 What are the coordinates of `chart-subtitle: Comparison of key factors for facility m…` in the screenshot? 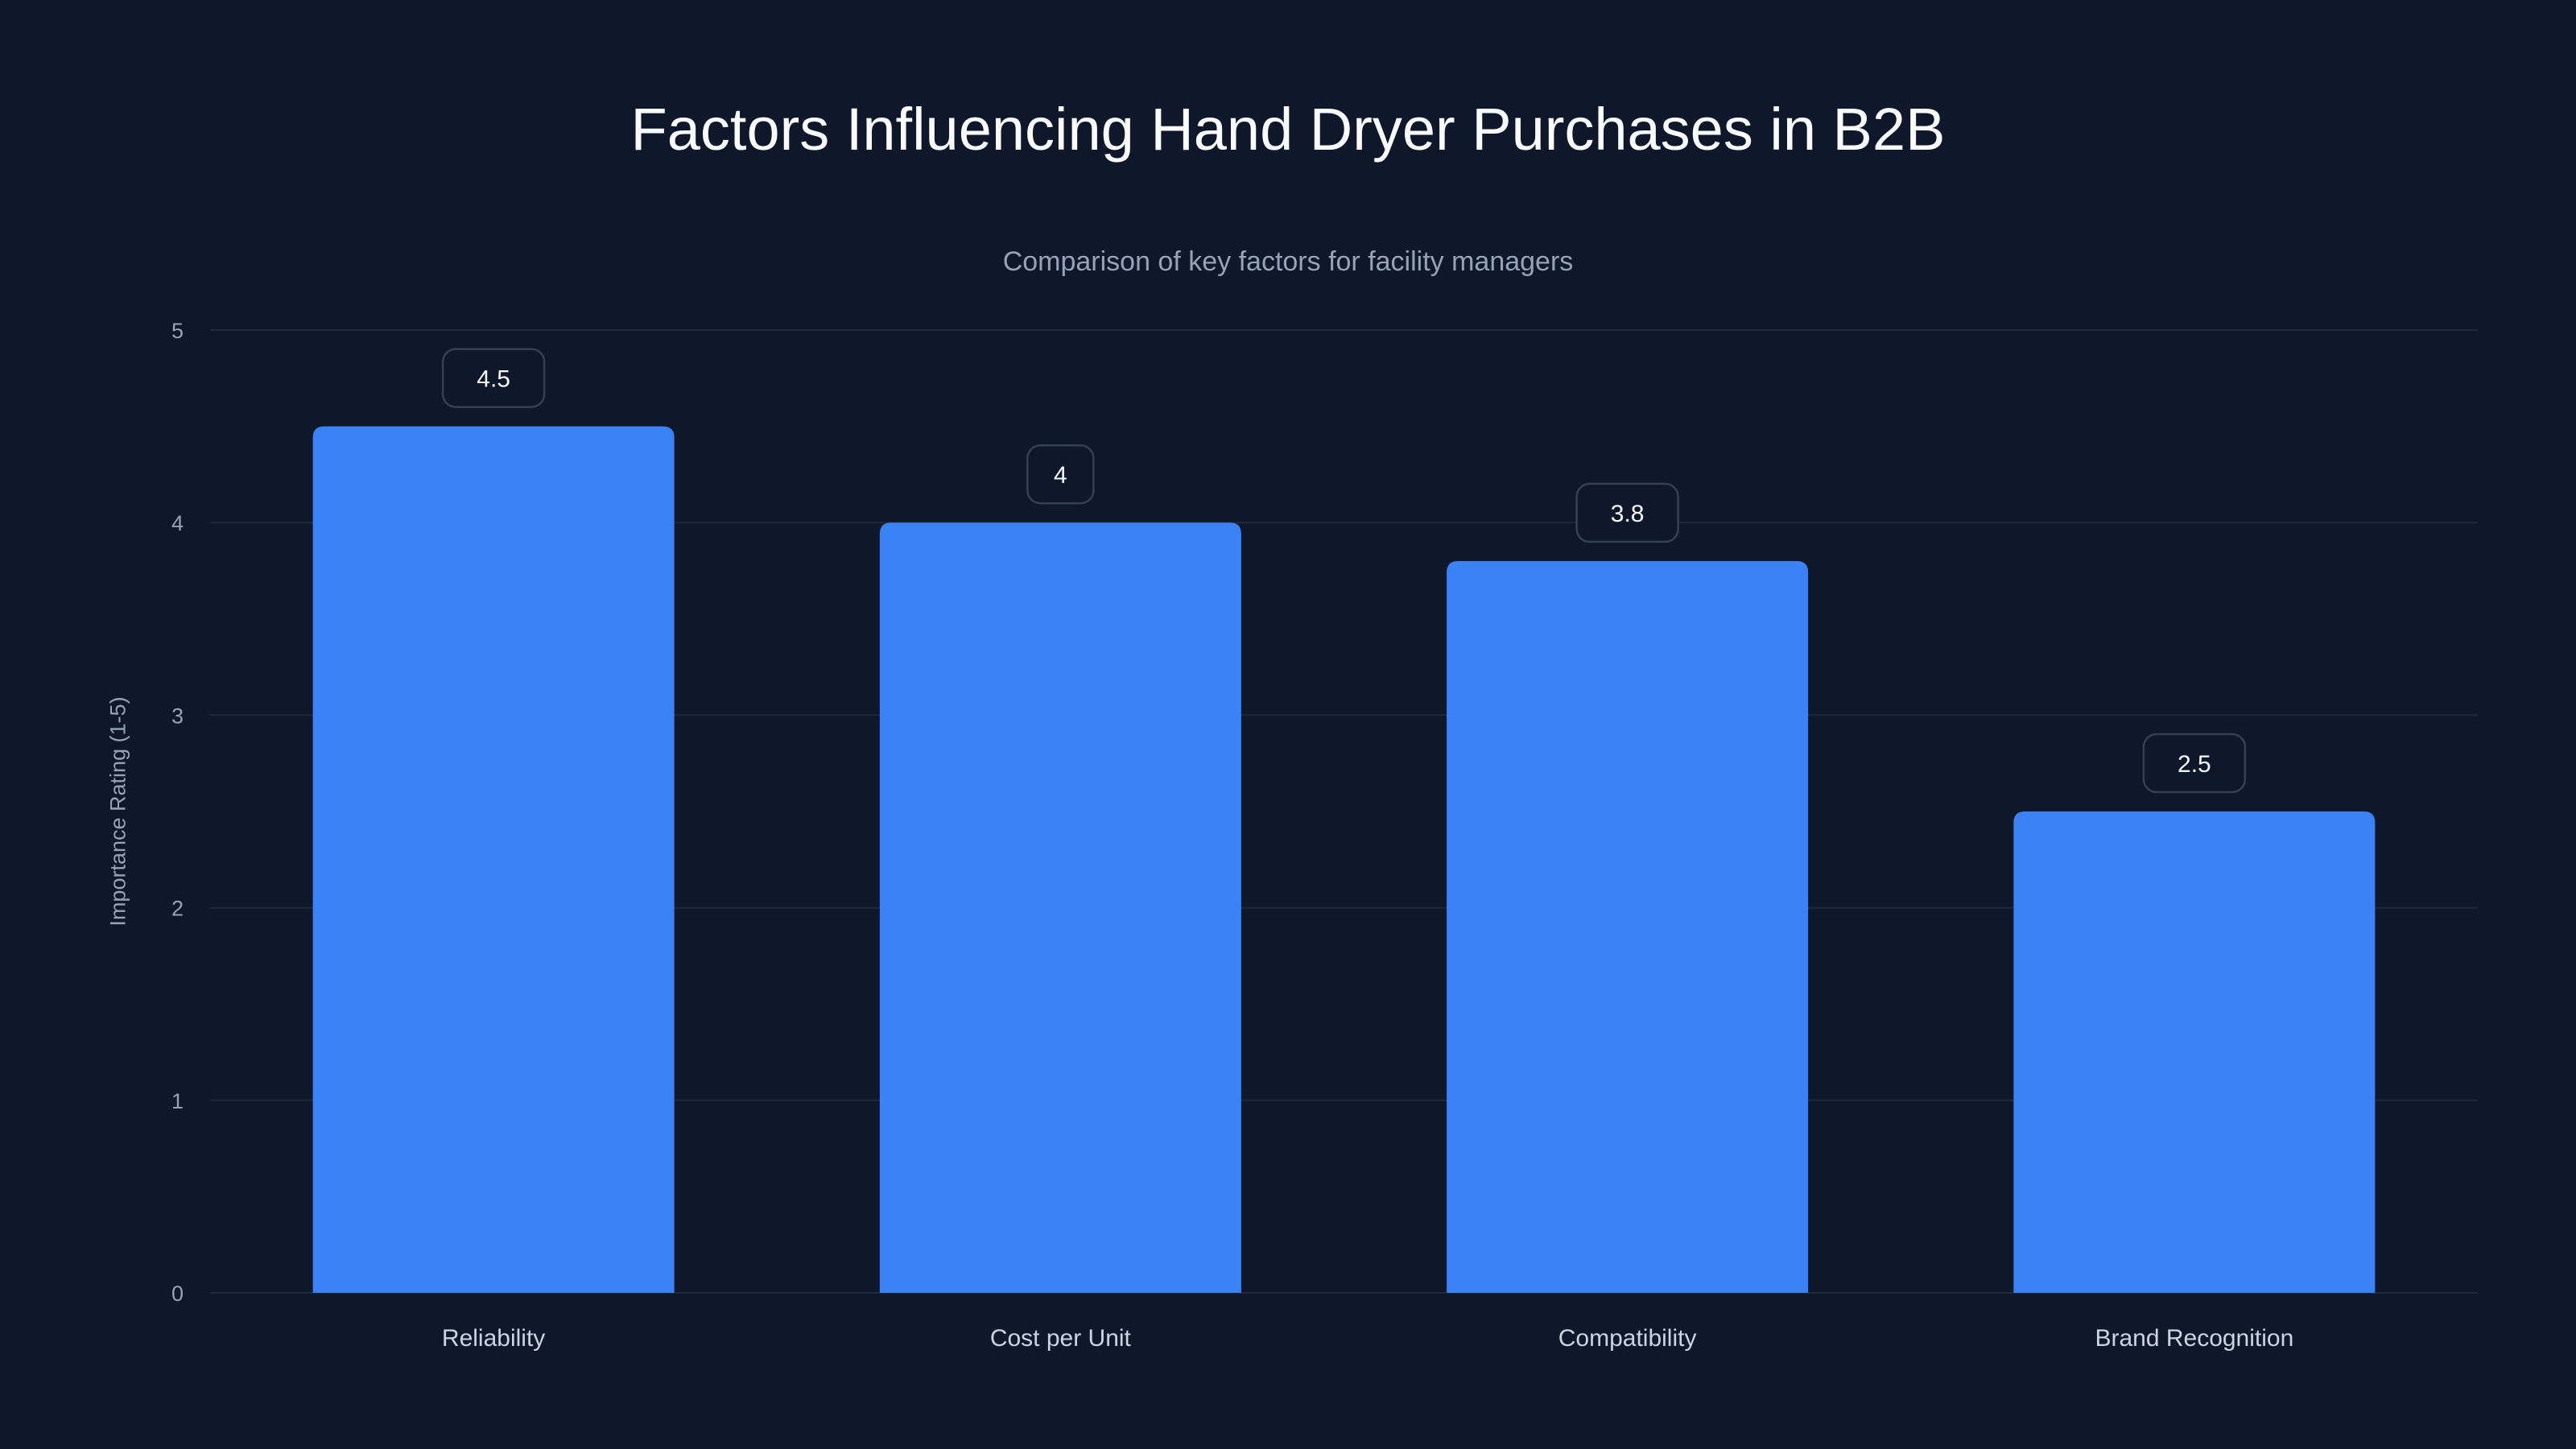 It's located at (1288, 261).